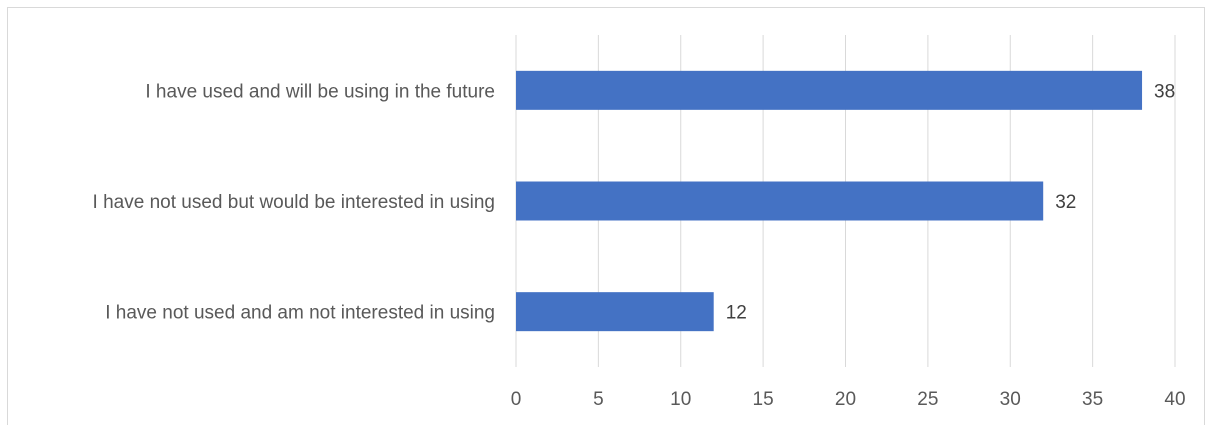  I want to click on x-tick-label-25: 25, so click(927, 399).